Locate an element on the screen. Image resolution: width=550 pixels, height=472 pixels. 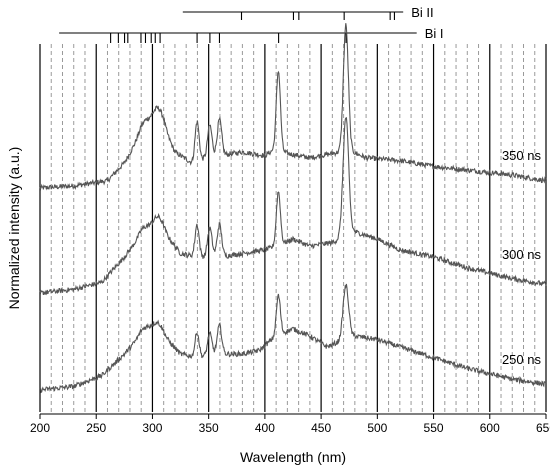
x-tick-label: 500 is located at coordinates (377, 428).